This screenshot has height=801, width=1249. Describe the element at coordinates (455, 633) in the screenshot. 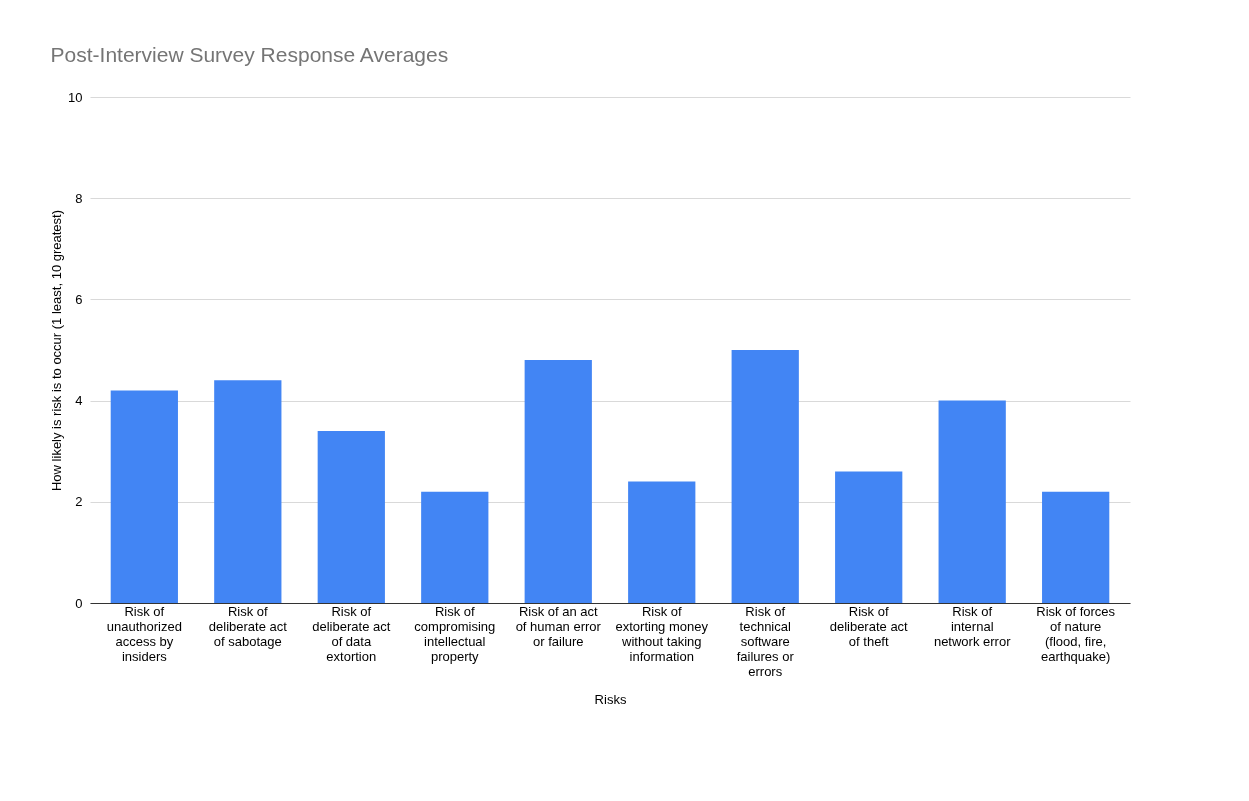

I see `x-tick-label: Risk of compromising intellectual property` at that location.